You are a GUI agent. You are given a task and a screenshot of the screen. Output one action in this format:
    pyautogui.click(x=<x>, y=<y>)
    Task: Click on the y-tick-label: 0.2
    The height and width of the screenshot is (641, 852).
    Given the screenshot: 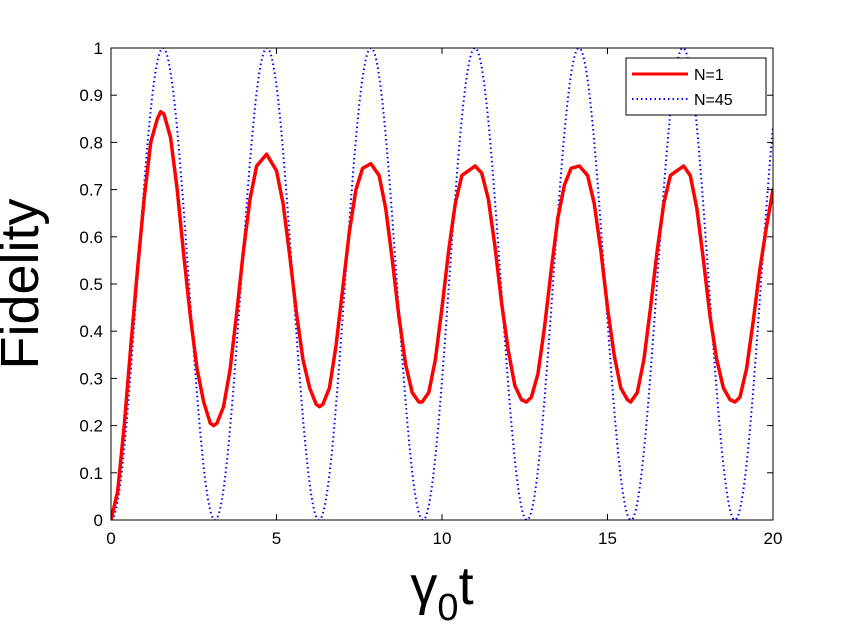 What is the action you would take?
    pyautogui.click(x=91, y=426)
    